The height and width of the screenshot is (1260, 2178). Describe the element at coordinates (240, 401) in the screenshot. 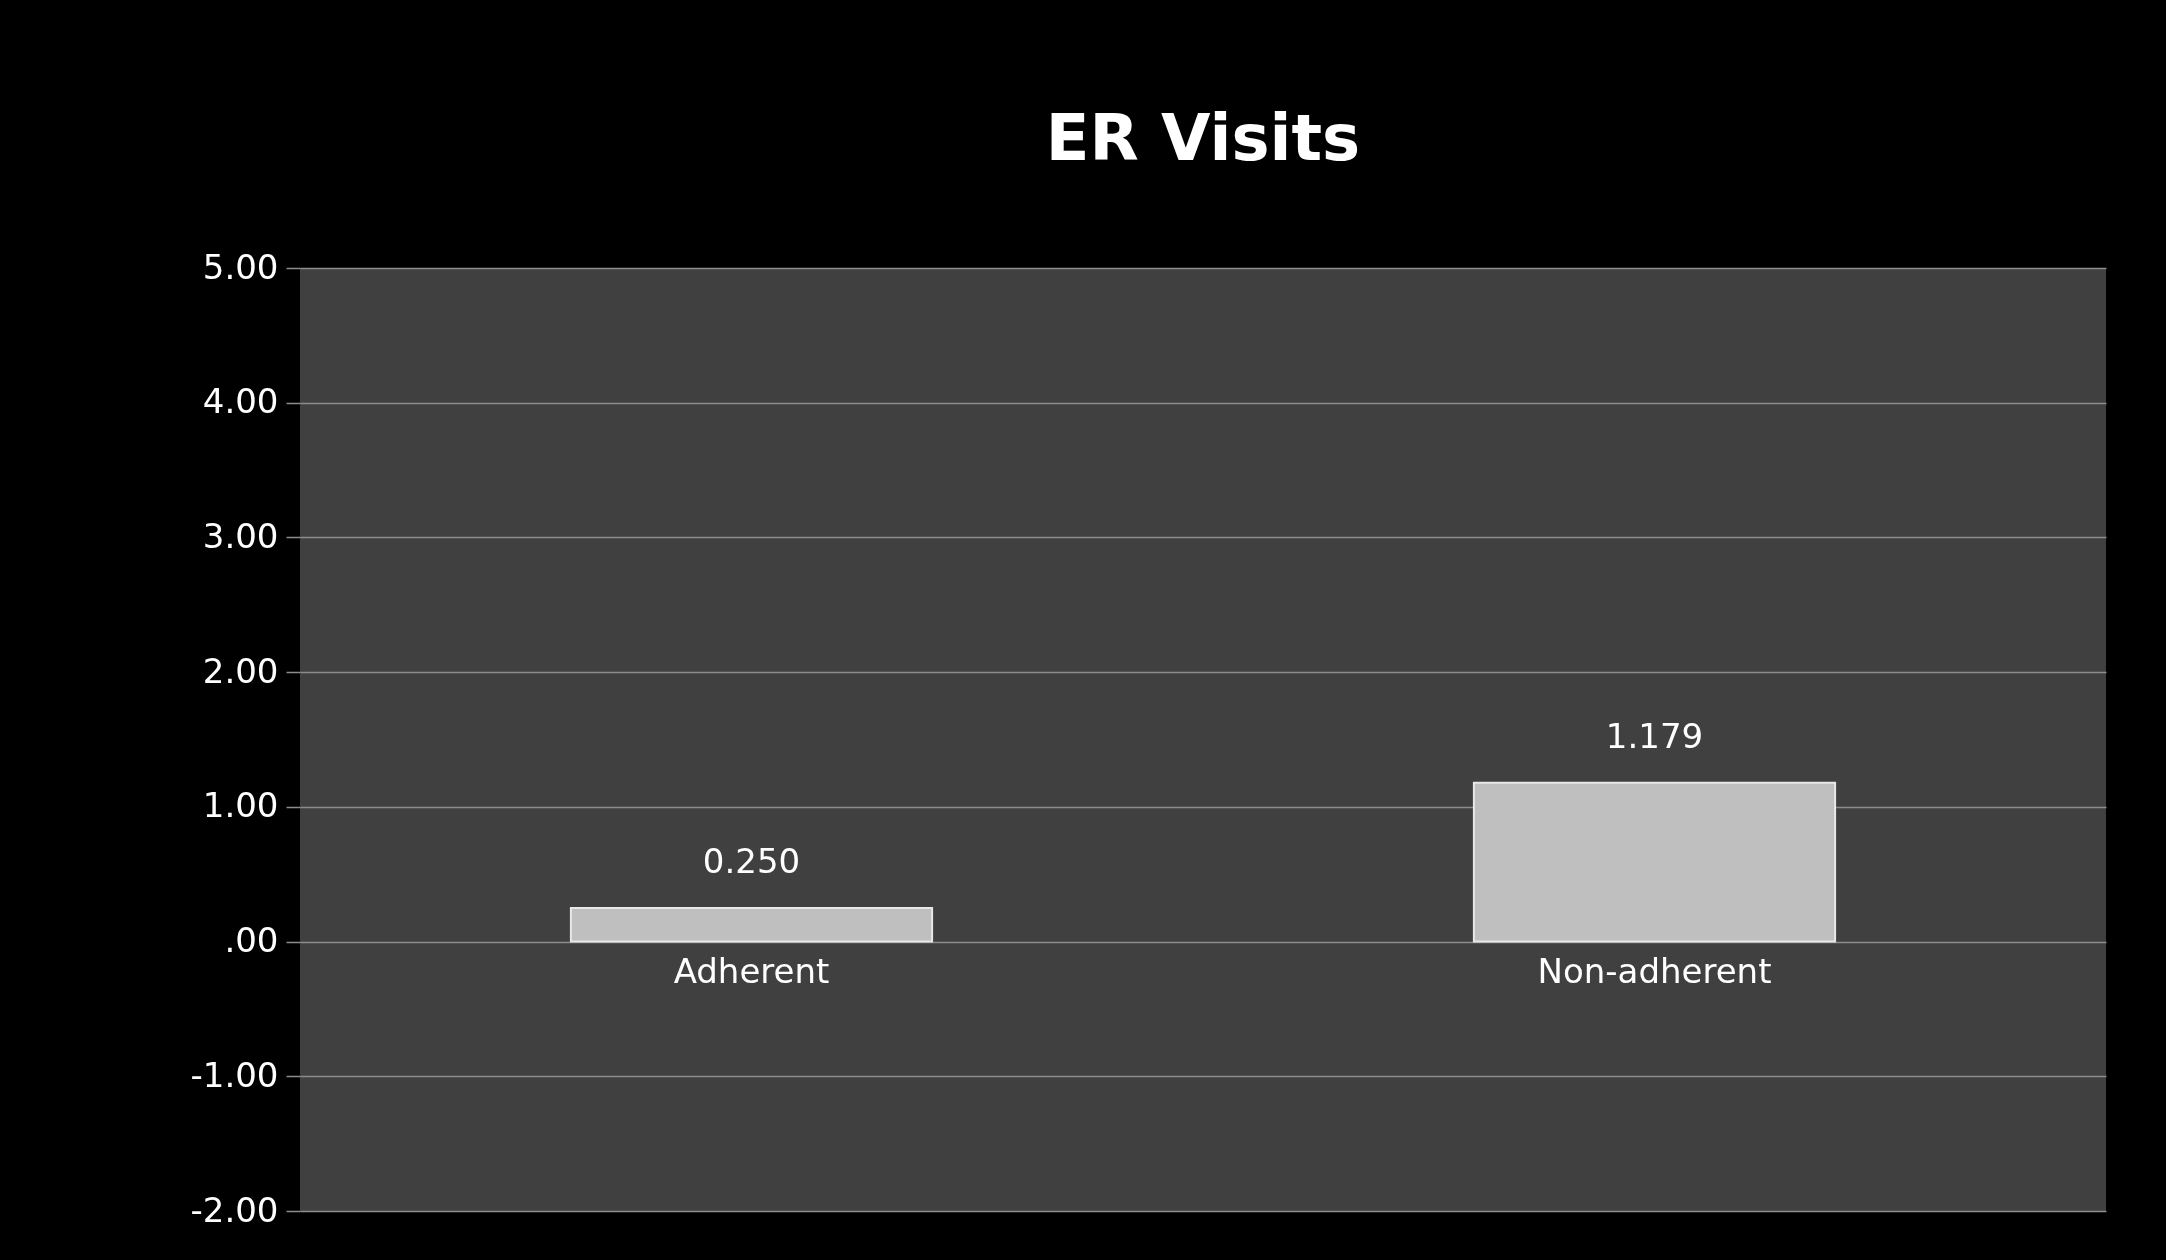

I see `y-tick-label: 4.00` at that location.